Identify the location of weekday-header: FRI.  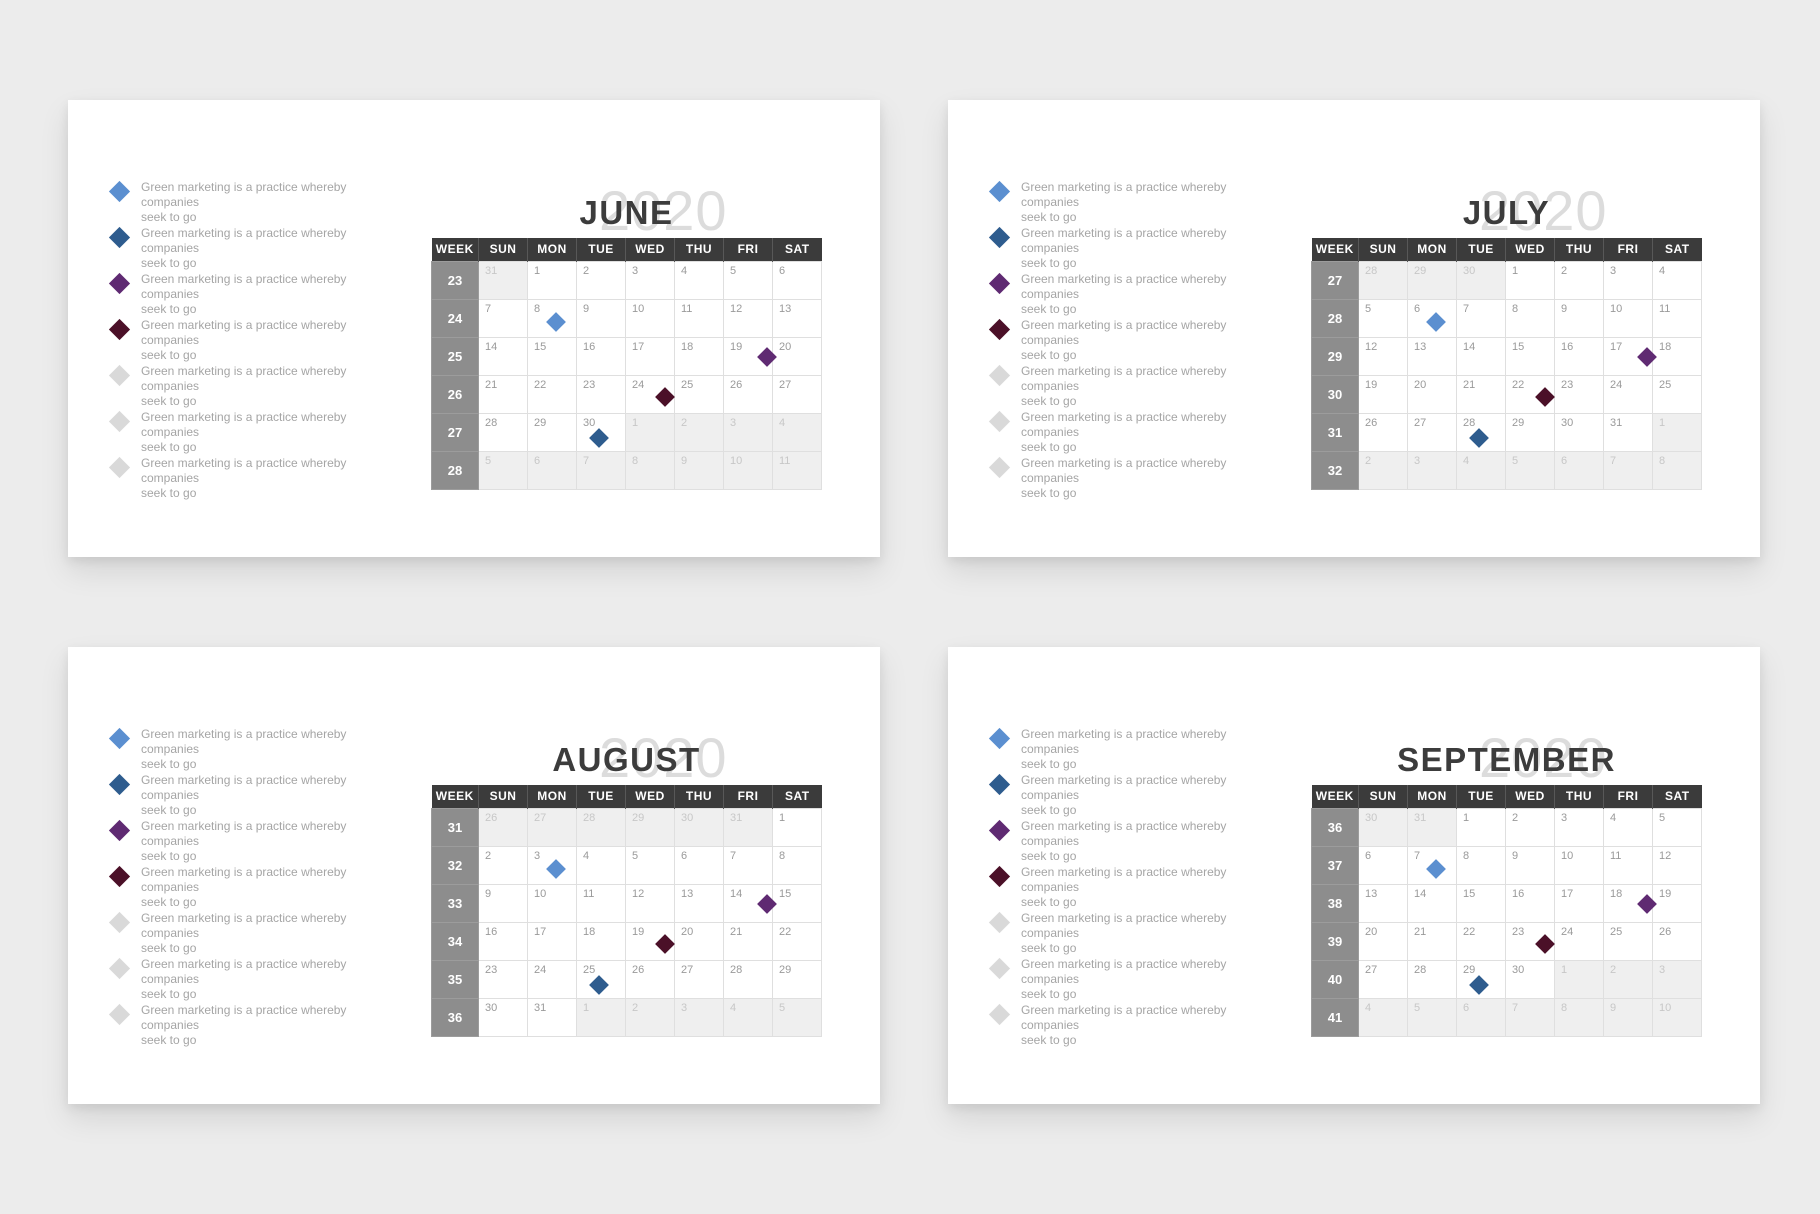
(1628, 796).